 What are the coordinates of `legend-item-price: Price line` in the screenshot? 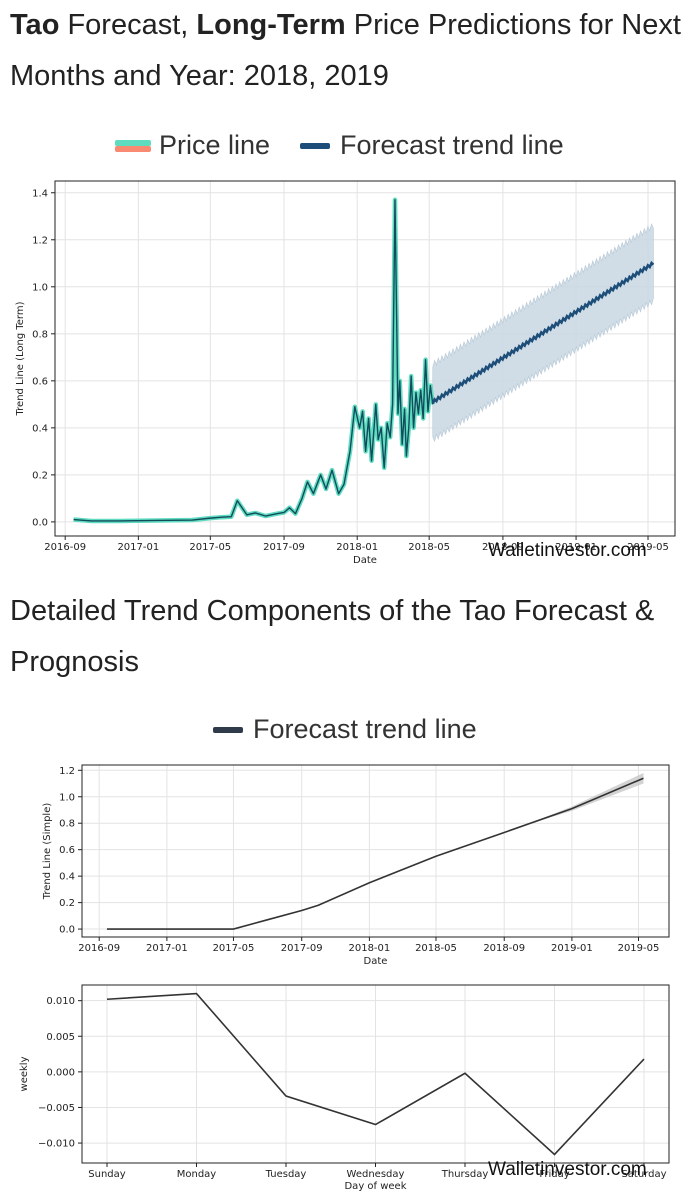 It's located at (192, 145).